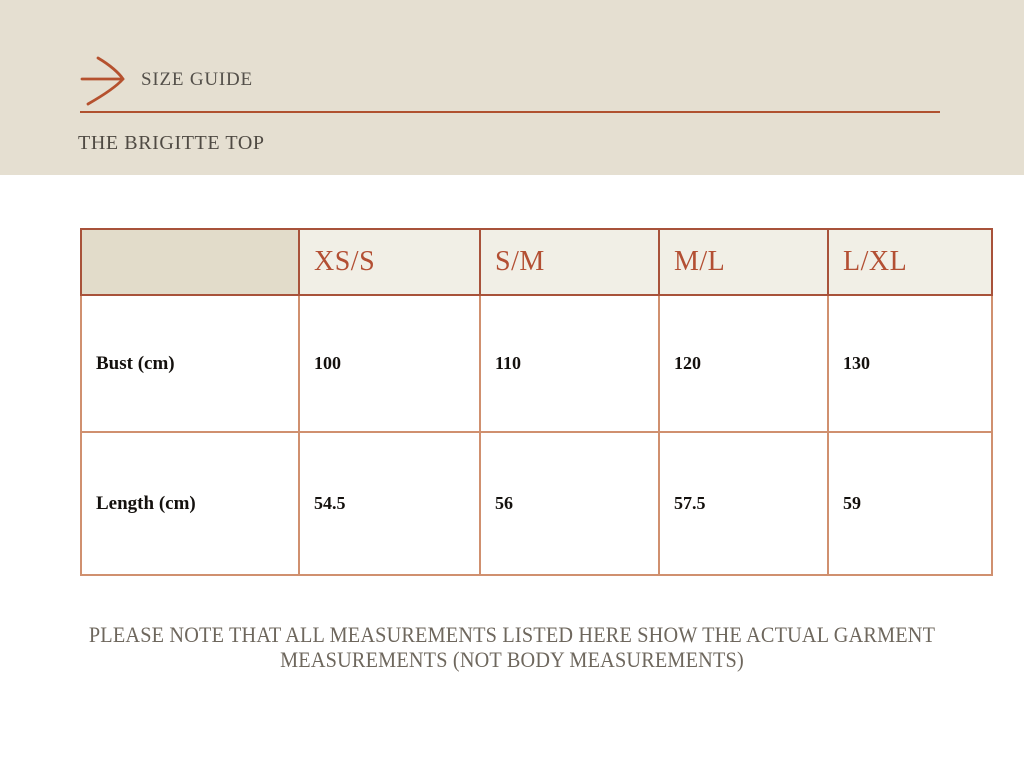 Image resolution: width=1024 pixels, height=768 pixels. Describe the element at coordinates (389, 262) in the screenshot. I see `size-col-header-xs-s: XS/S` at that location.